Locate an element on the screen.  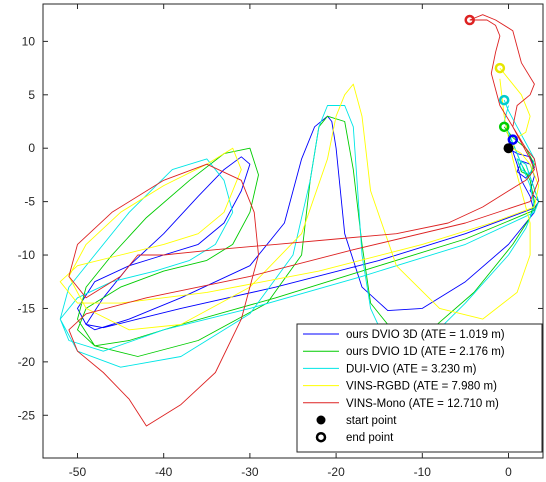
x-tick-label: -40 is located at coordinates (164, 472).